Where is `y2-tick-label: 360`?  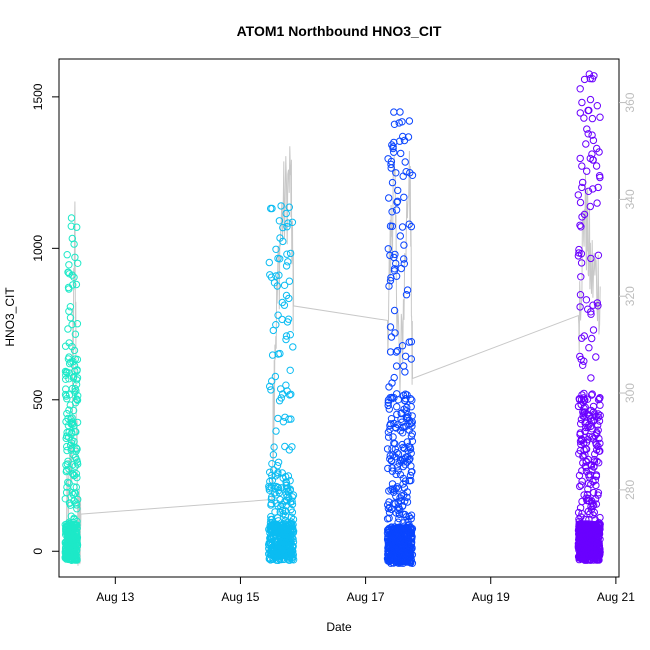 y2-tick-label: 360 is located at coordinates (630, 102).